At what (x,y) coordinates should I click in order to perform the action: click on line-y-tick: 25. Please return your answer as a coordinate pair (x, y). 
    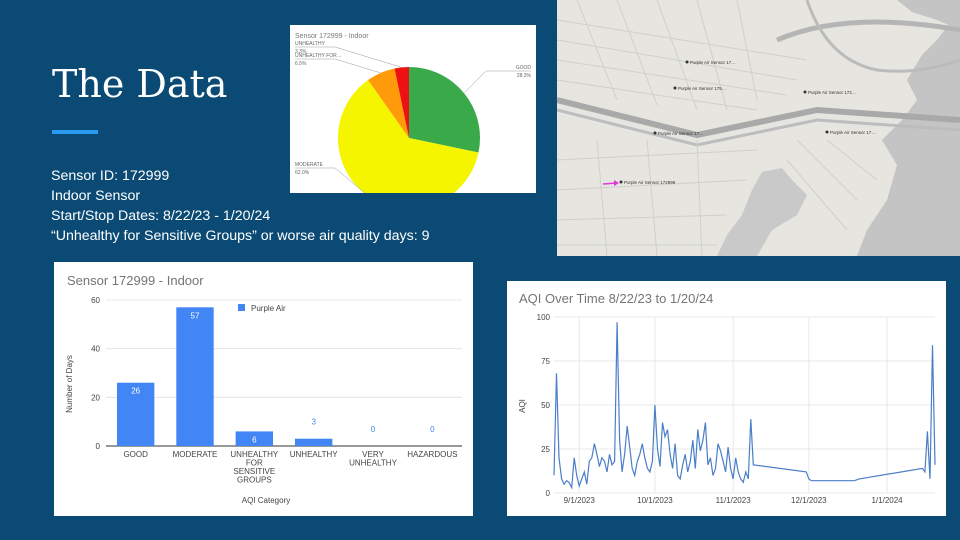
    Looking at the image, I should click on (545, 449).